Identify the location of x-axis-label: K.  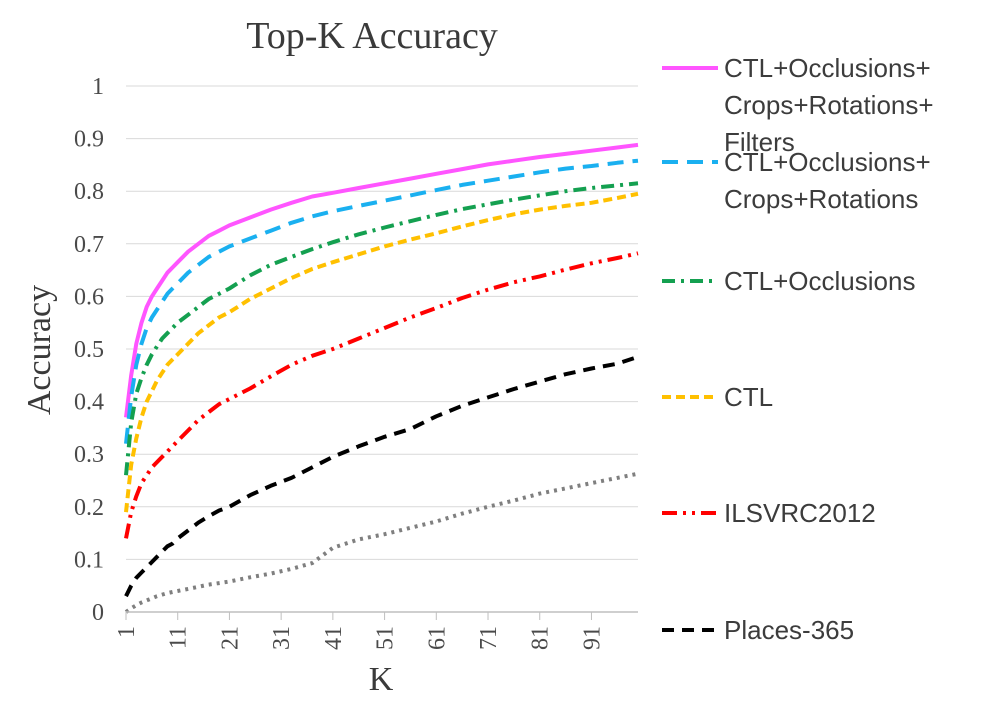
(381, 679).